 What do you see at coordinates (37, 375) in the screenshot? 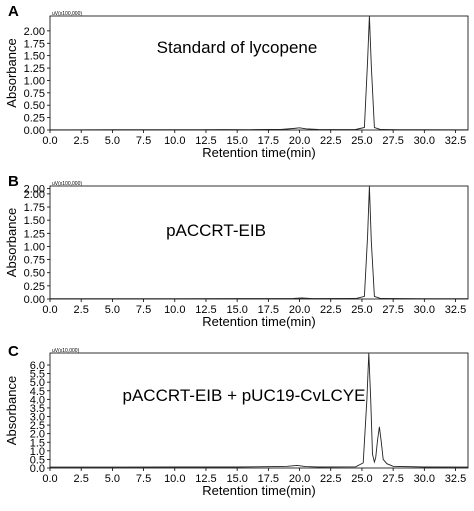
I see `y-tick-label: 5.5` at bounding box center [37, 375].